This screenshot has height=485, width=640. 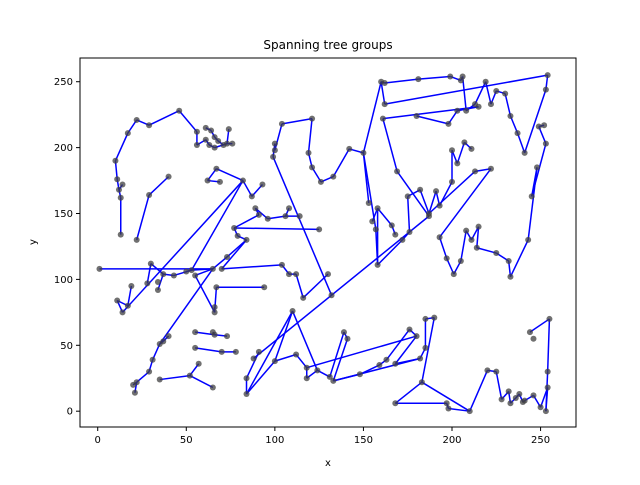 What do you see at coordinates (67, 247) in the screenshot?
I see `y-axis: 0 50 100 150 200 250` at bounding box center [67, 247].